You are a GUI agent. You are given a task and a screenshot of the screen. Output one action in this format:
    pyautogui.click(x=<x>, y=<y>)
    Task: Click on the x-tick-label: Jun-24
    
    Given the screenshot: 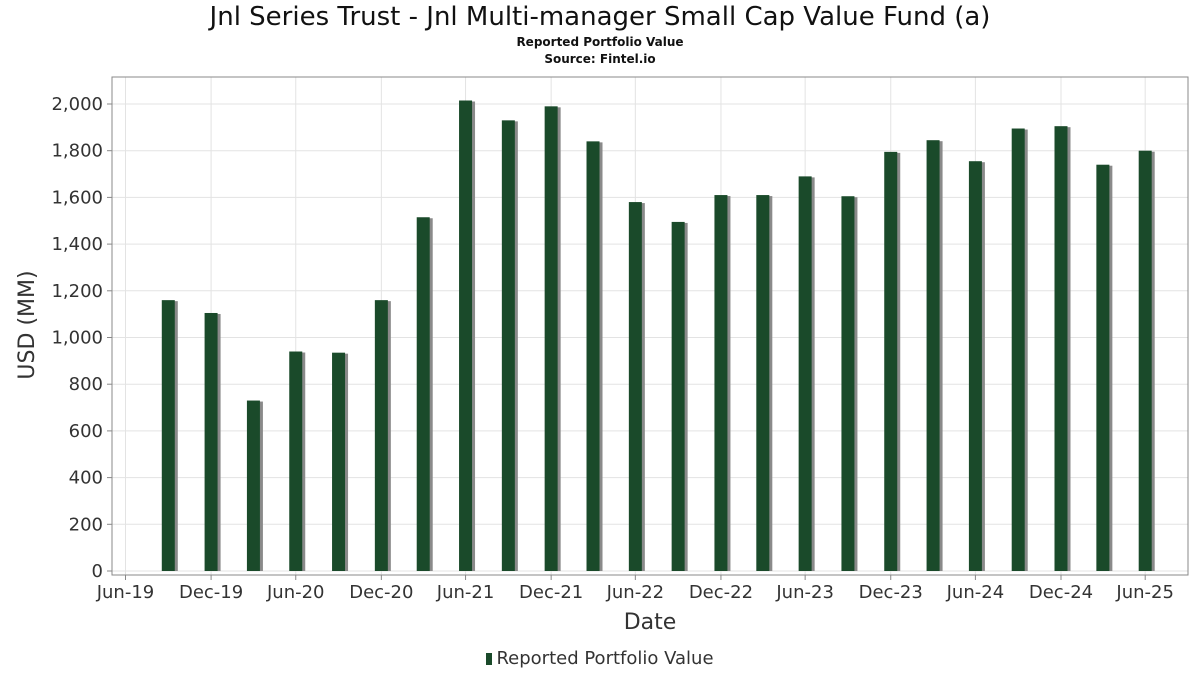 What is the action you would take?
    pyautogui.click(x=975, y=592)
    